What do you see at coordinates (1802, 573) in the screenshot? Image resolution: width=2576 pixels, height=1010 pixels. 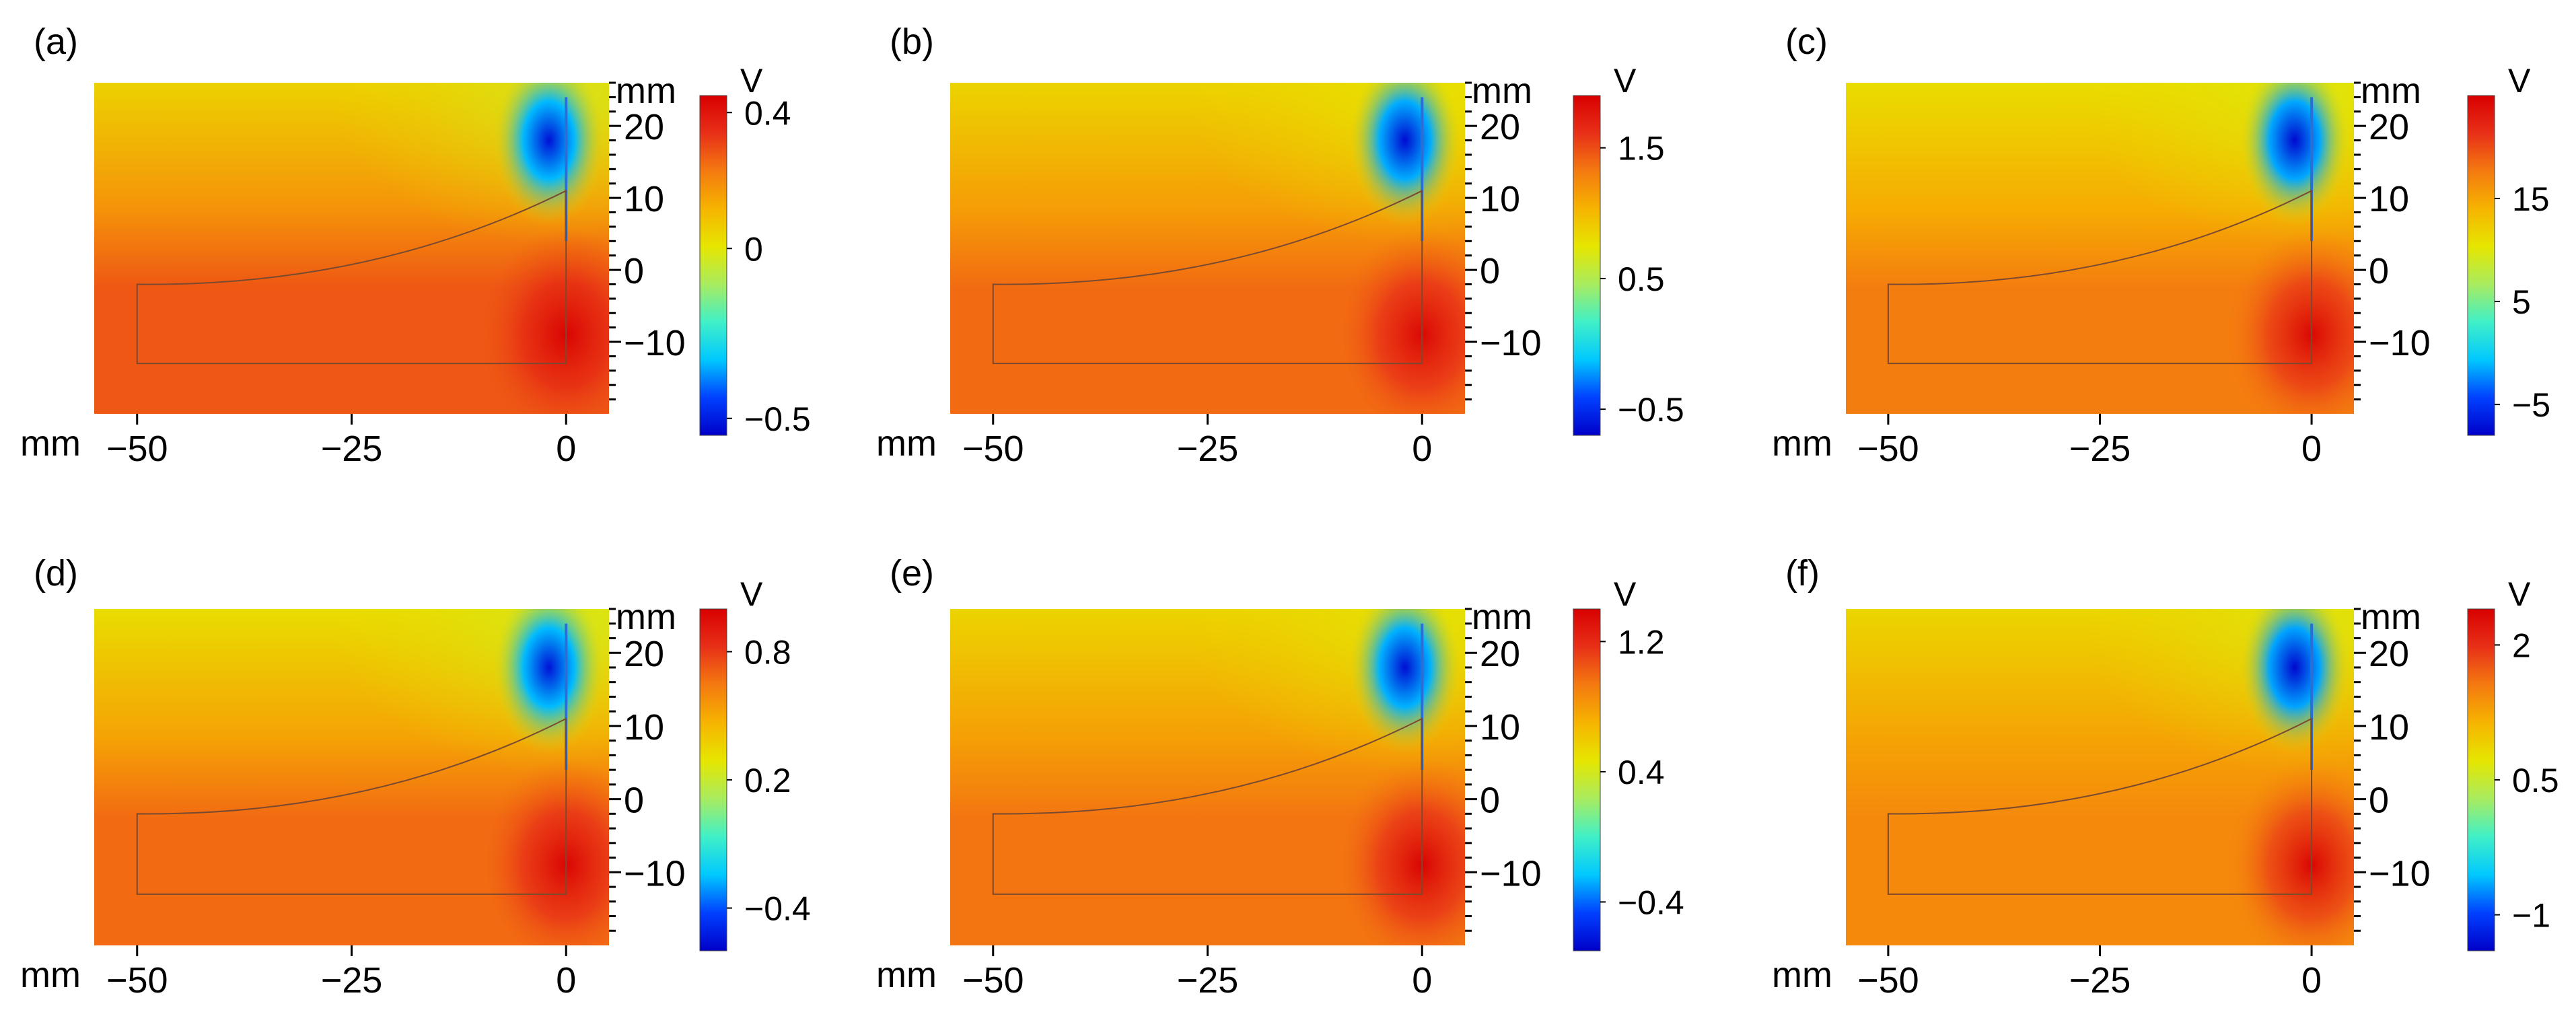 I see `panel-label: (f)` at bounding box center [1802, 573].